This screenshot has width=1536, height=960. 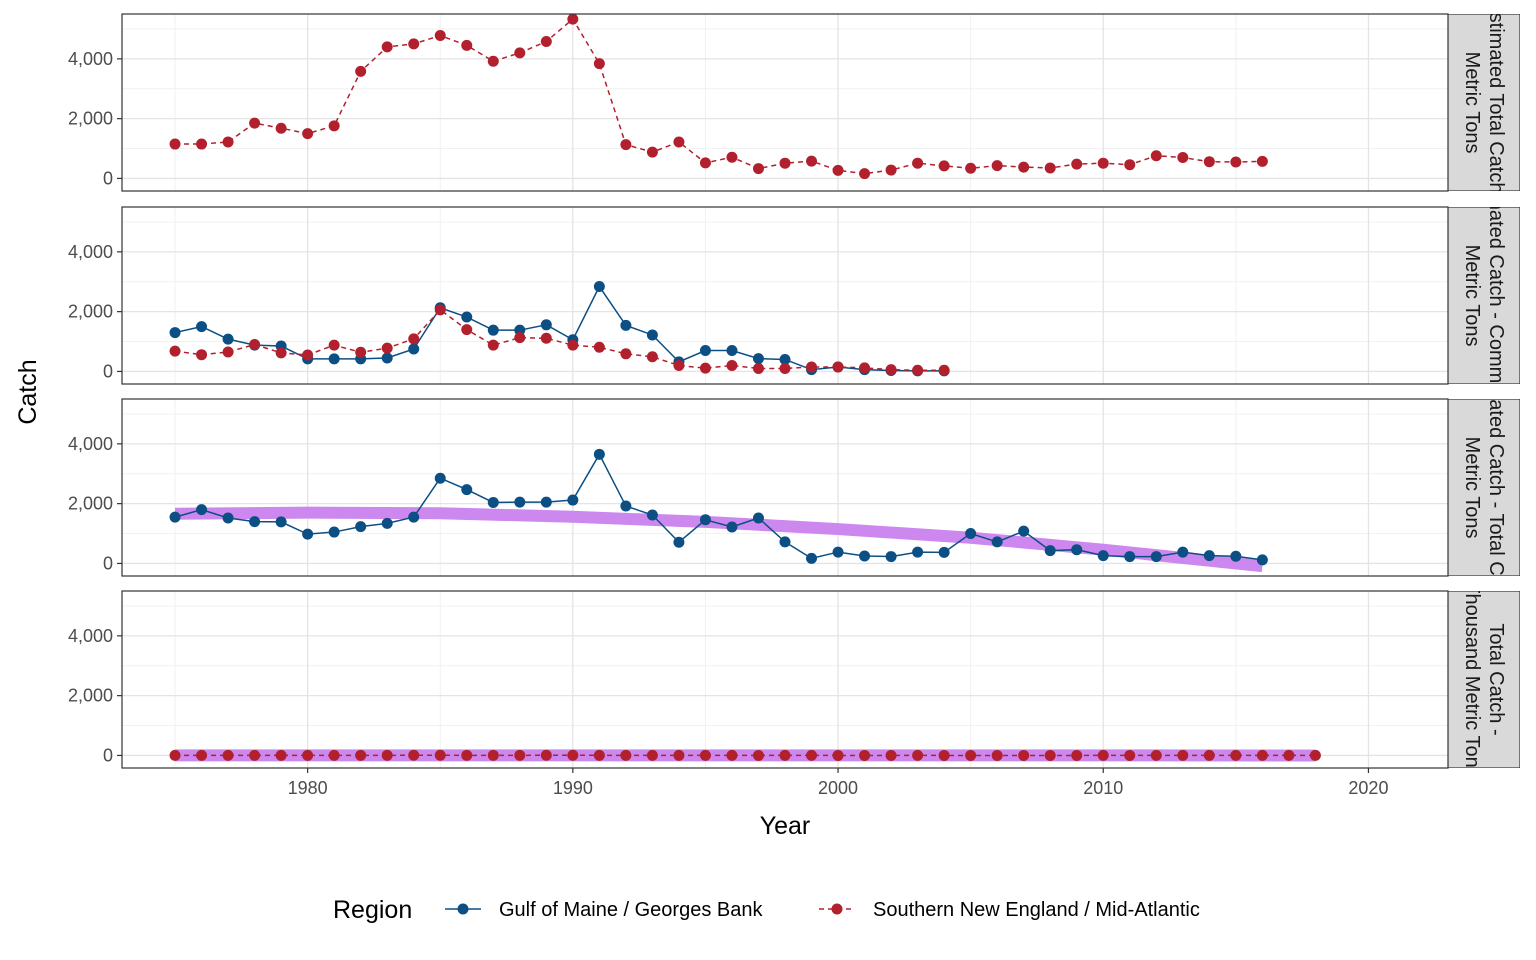 I want to click on y-tick-label: 0, so click(x=108, y=371).